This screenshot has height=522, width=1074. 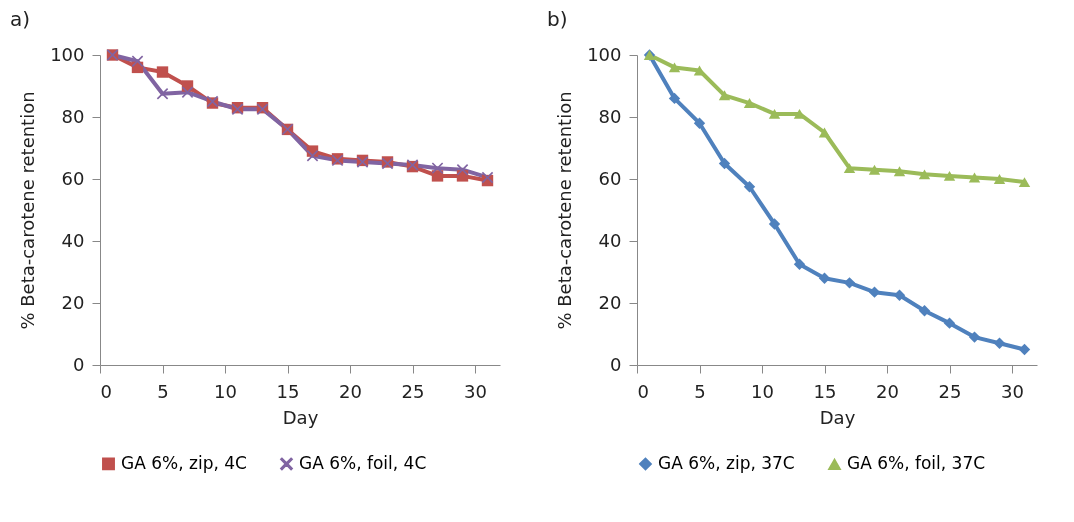 What do you see at coordinates (557, 19) in the screenshot?
I see `chart-title: b)` at bounding box center [557, 19].